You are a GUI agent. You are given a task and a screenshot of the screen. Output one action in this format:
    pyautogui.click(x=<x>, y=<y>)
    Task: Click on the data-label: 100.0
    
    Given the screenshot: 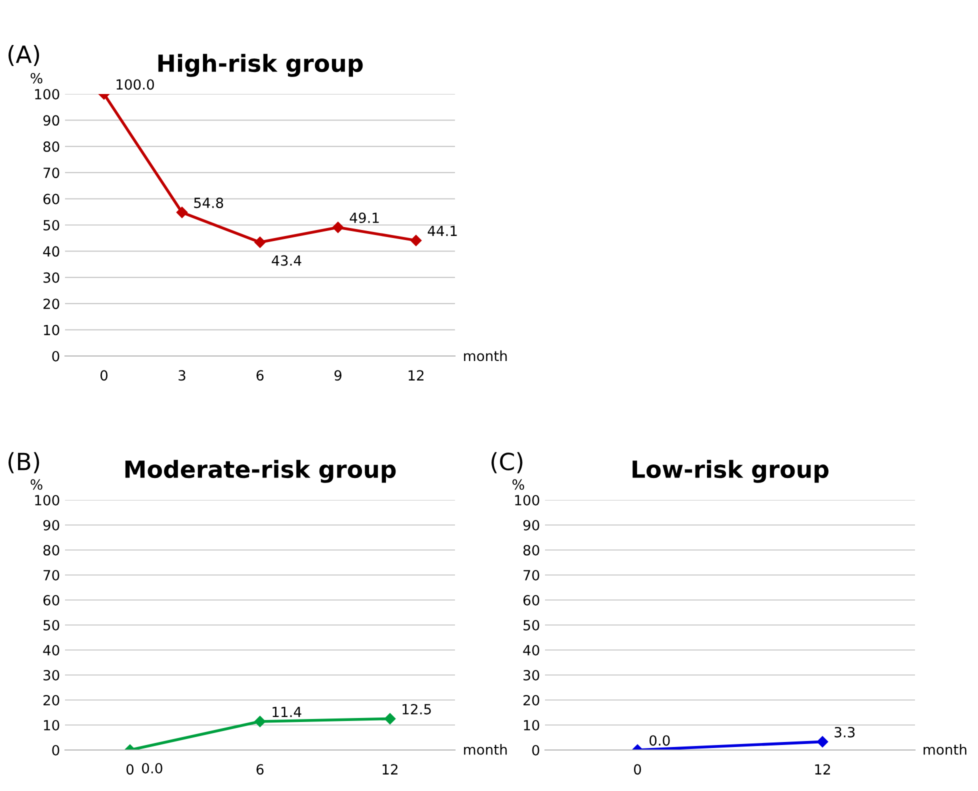 What is the action you would take?
    pyautogui.click(x=135, y=84)
    